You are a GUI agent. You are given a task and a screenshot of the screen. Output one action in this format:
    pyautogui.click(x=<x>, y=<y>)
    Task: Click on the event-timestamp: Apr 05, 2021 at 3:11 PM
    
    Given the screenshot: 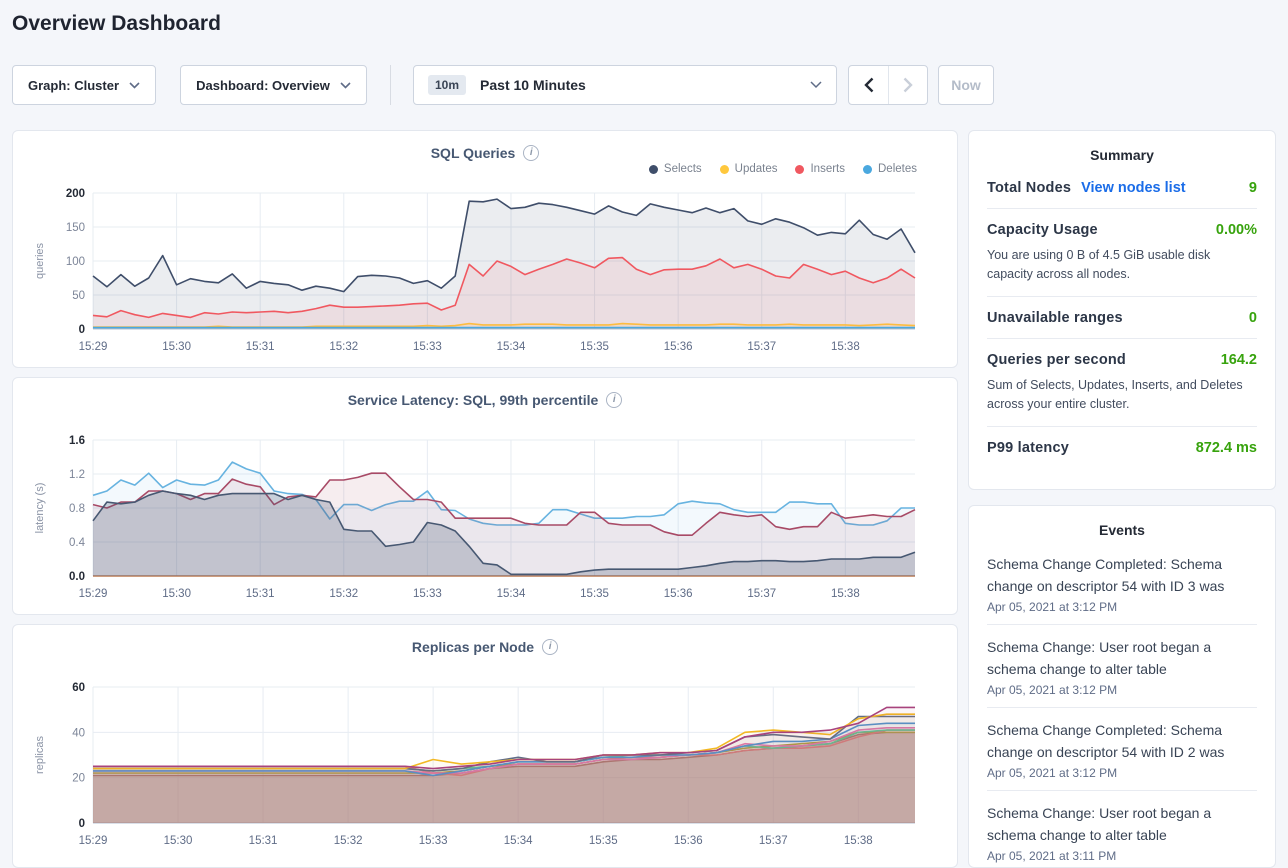 What is the action you would take?
    pyautogui.click(x=1052, y=856)
    